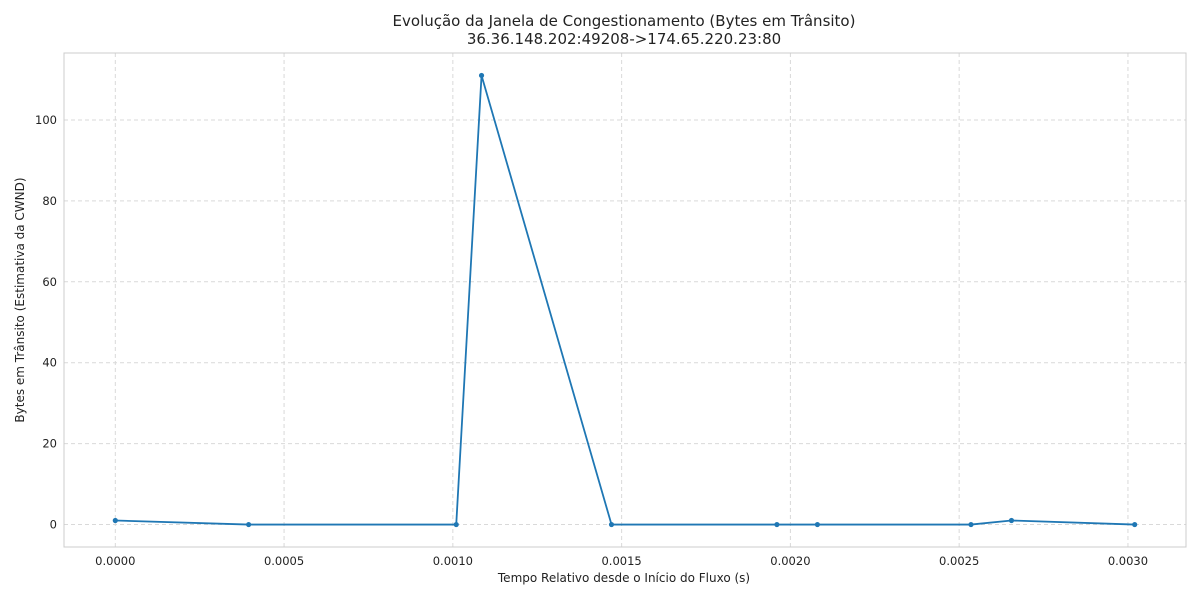 This screenshot has width=1200, height=600. I want to click on y-tick-label: 80, so click(49, 201).